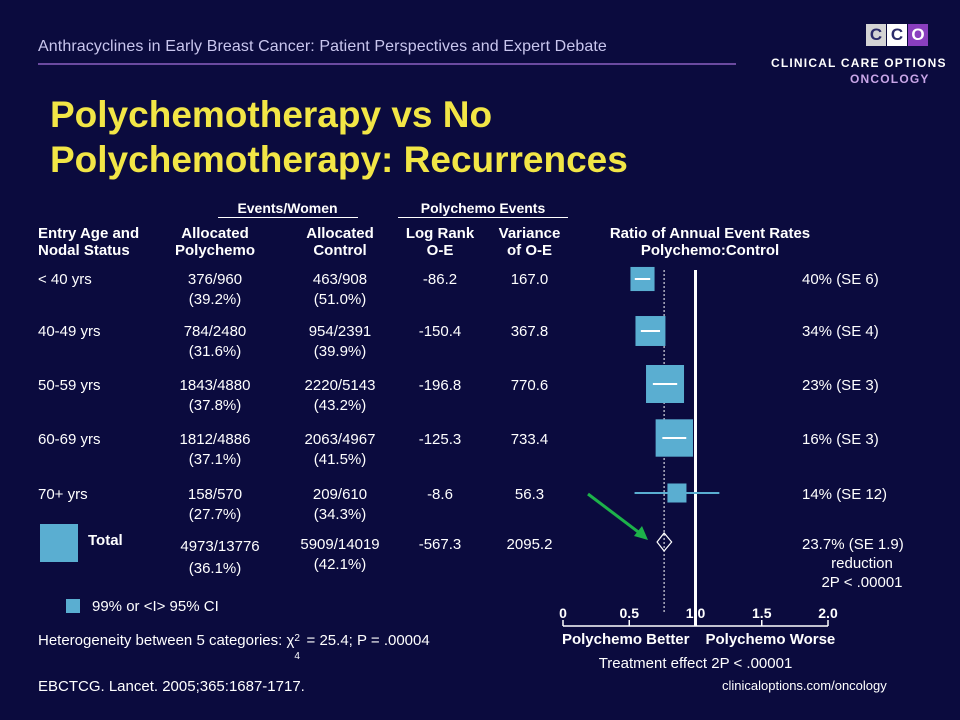 The height and width of the screenshot is (720, 960). I want to click on allocated-control-count: 954/2391, so click(340, 331).